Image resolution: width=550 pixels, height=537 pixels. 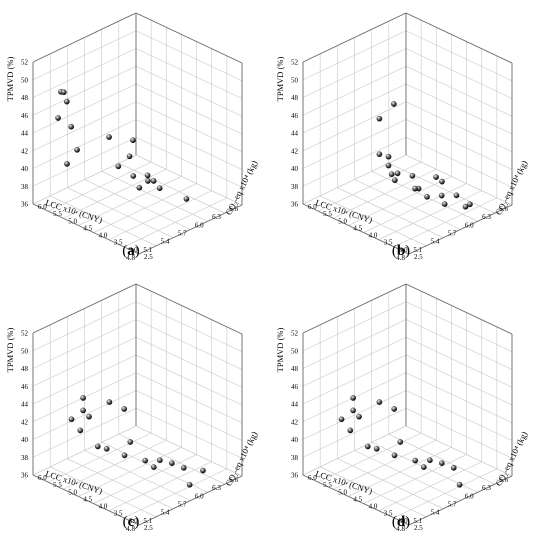 What do you see at coordinates (295, 80) in the screenshot?
I see `z-tick-label: 50` at bounding box center [295, 80].